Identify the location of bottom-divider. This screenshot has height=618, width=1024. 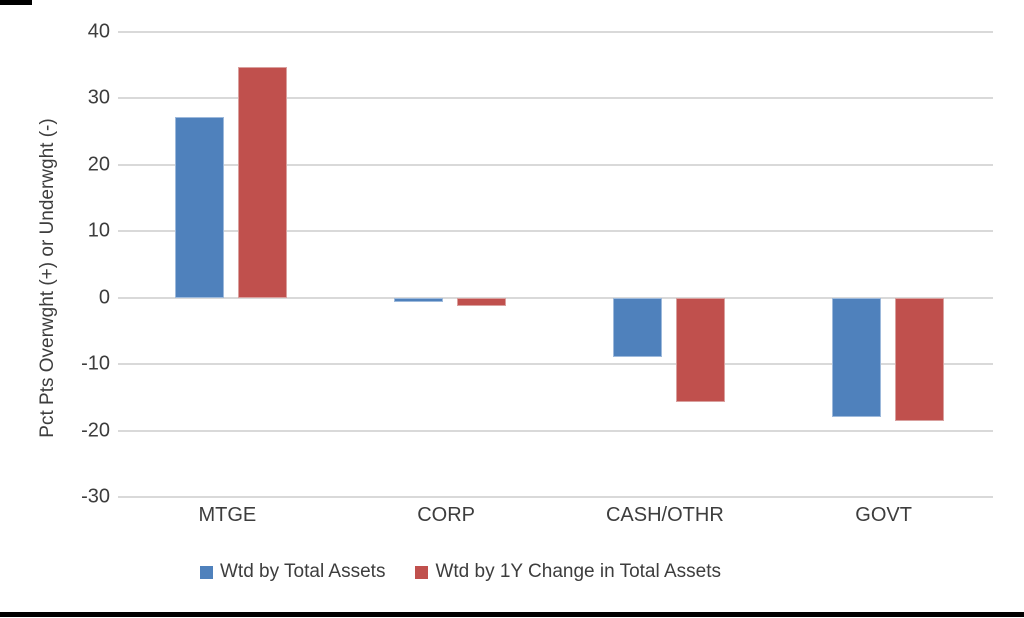
(512, 614).